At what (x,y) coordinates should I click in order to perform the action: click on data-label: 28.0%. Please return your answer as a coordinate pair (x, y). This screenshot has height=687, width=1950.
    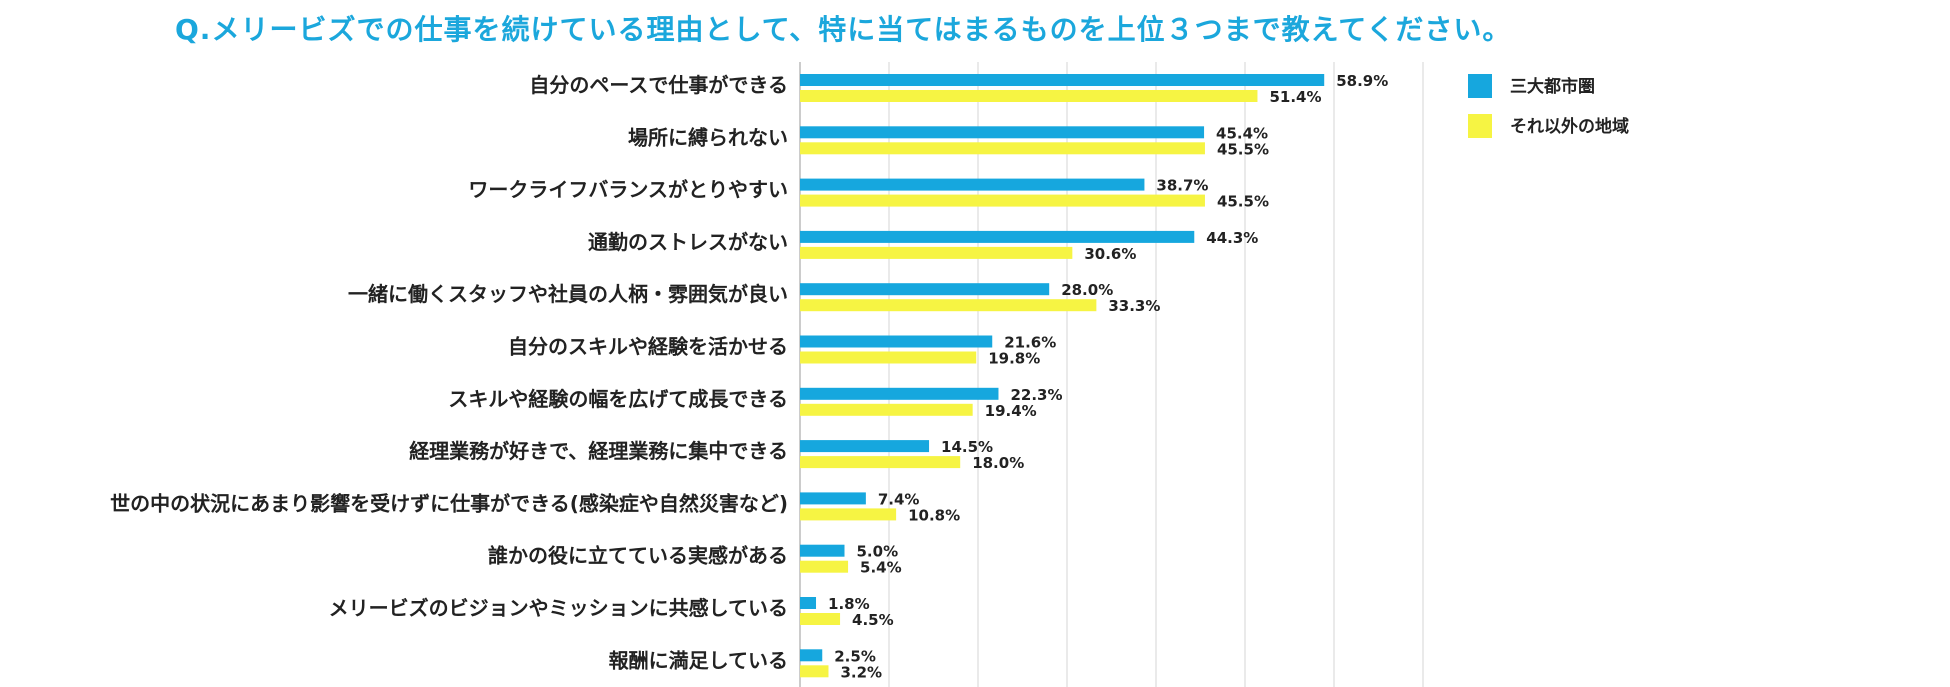
    Looking at the image, I should click on (1087, 290).